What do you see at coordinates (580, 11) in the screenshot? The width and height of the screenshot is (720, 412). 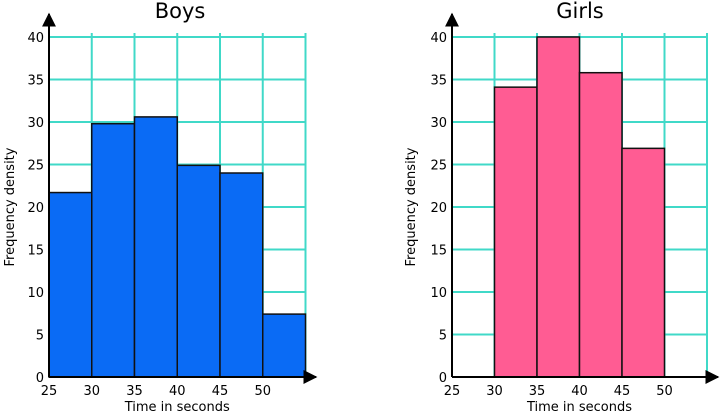 I see `chart-title: Girls` at bounding box center [580, 11].